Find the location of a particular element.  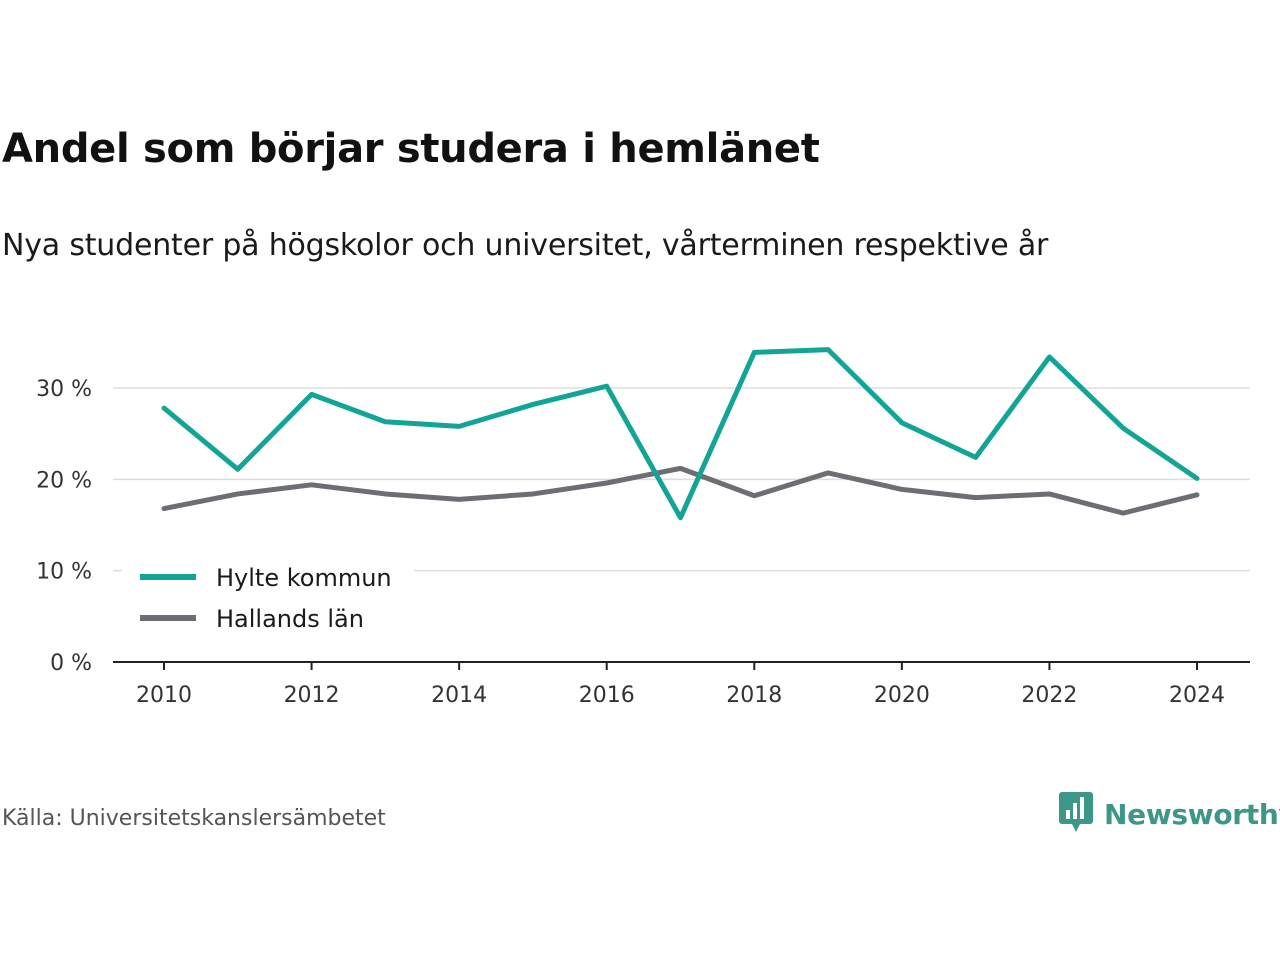

series-line-hallands-län is located at coordinates (680, 490).